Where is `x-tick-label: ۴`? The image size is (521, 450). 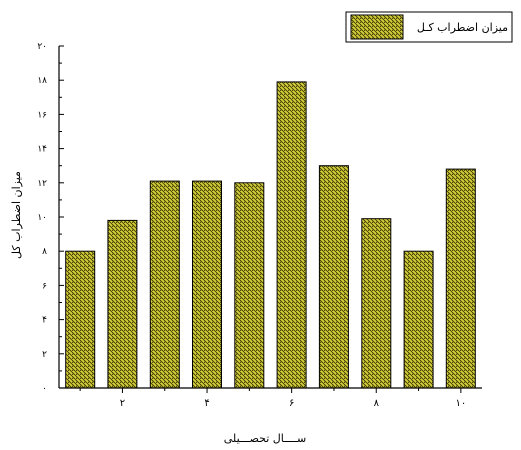
x-tick-label: ۴ is located at coordinates (206, 403).